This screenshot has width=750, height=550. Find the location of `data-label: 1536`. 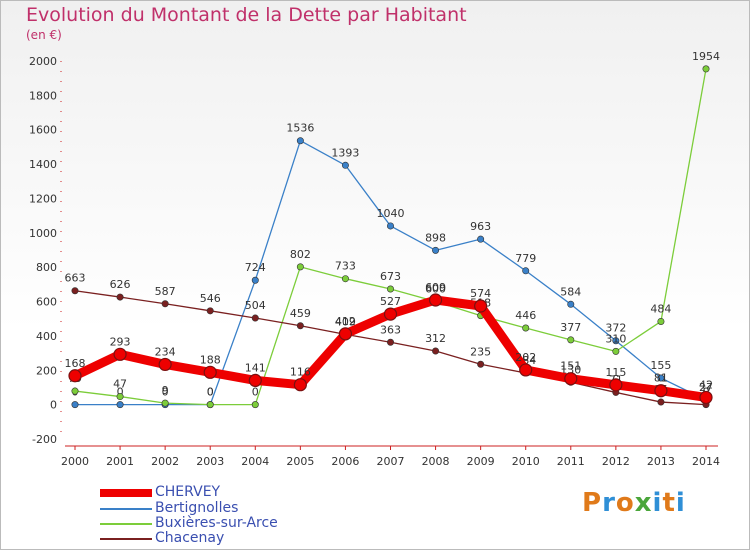

data-label: 1536 is located at coordinates (300, 128).